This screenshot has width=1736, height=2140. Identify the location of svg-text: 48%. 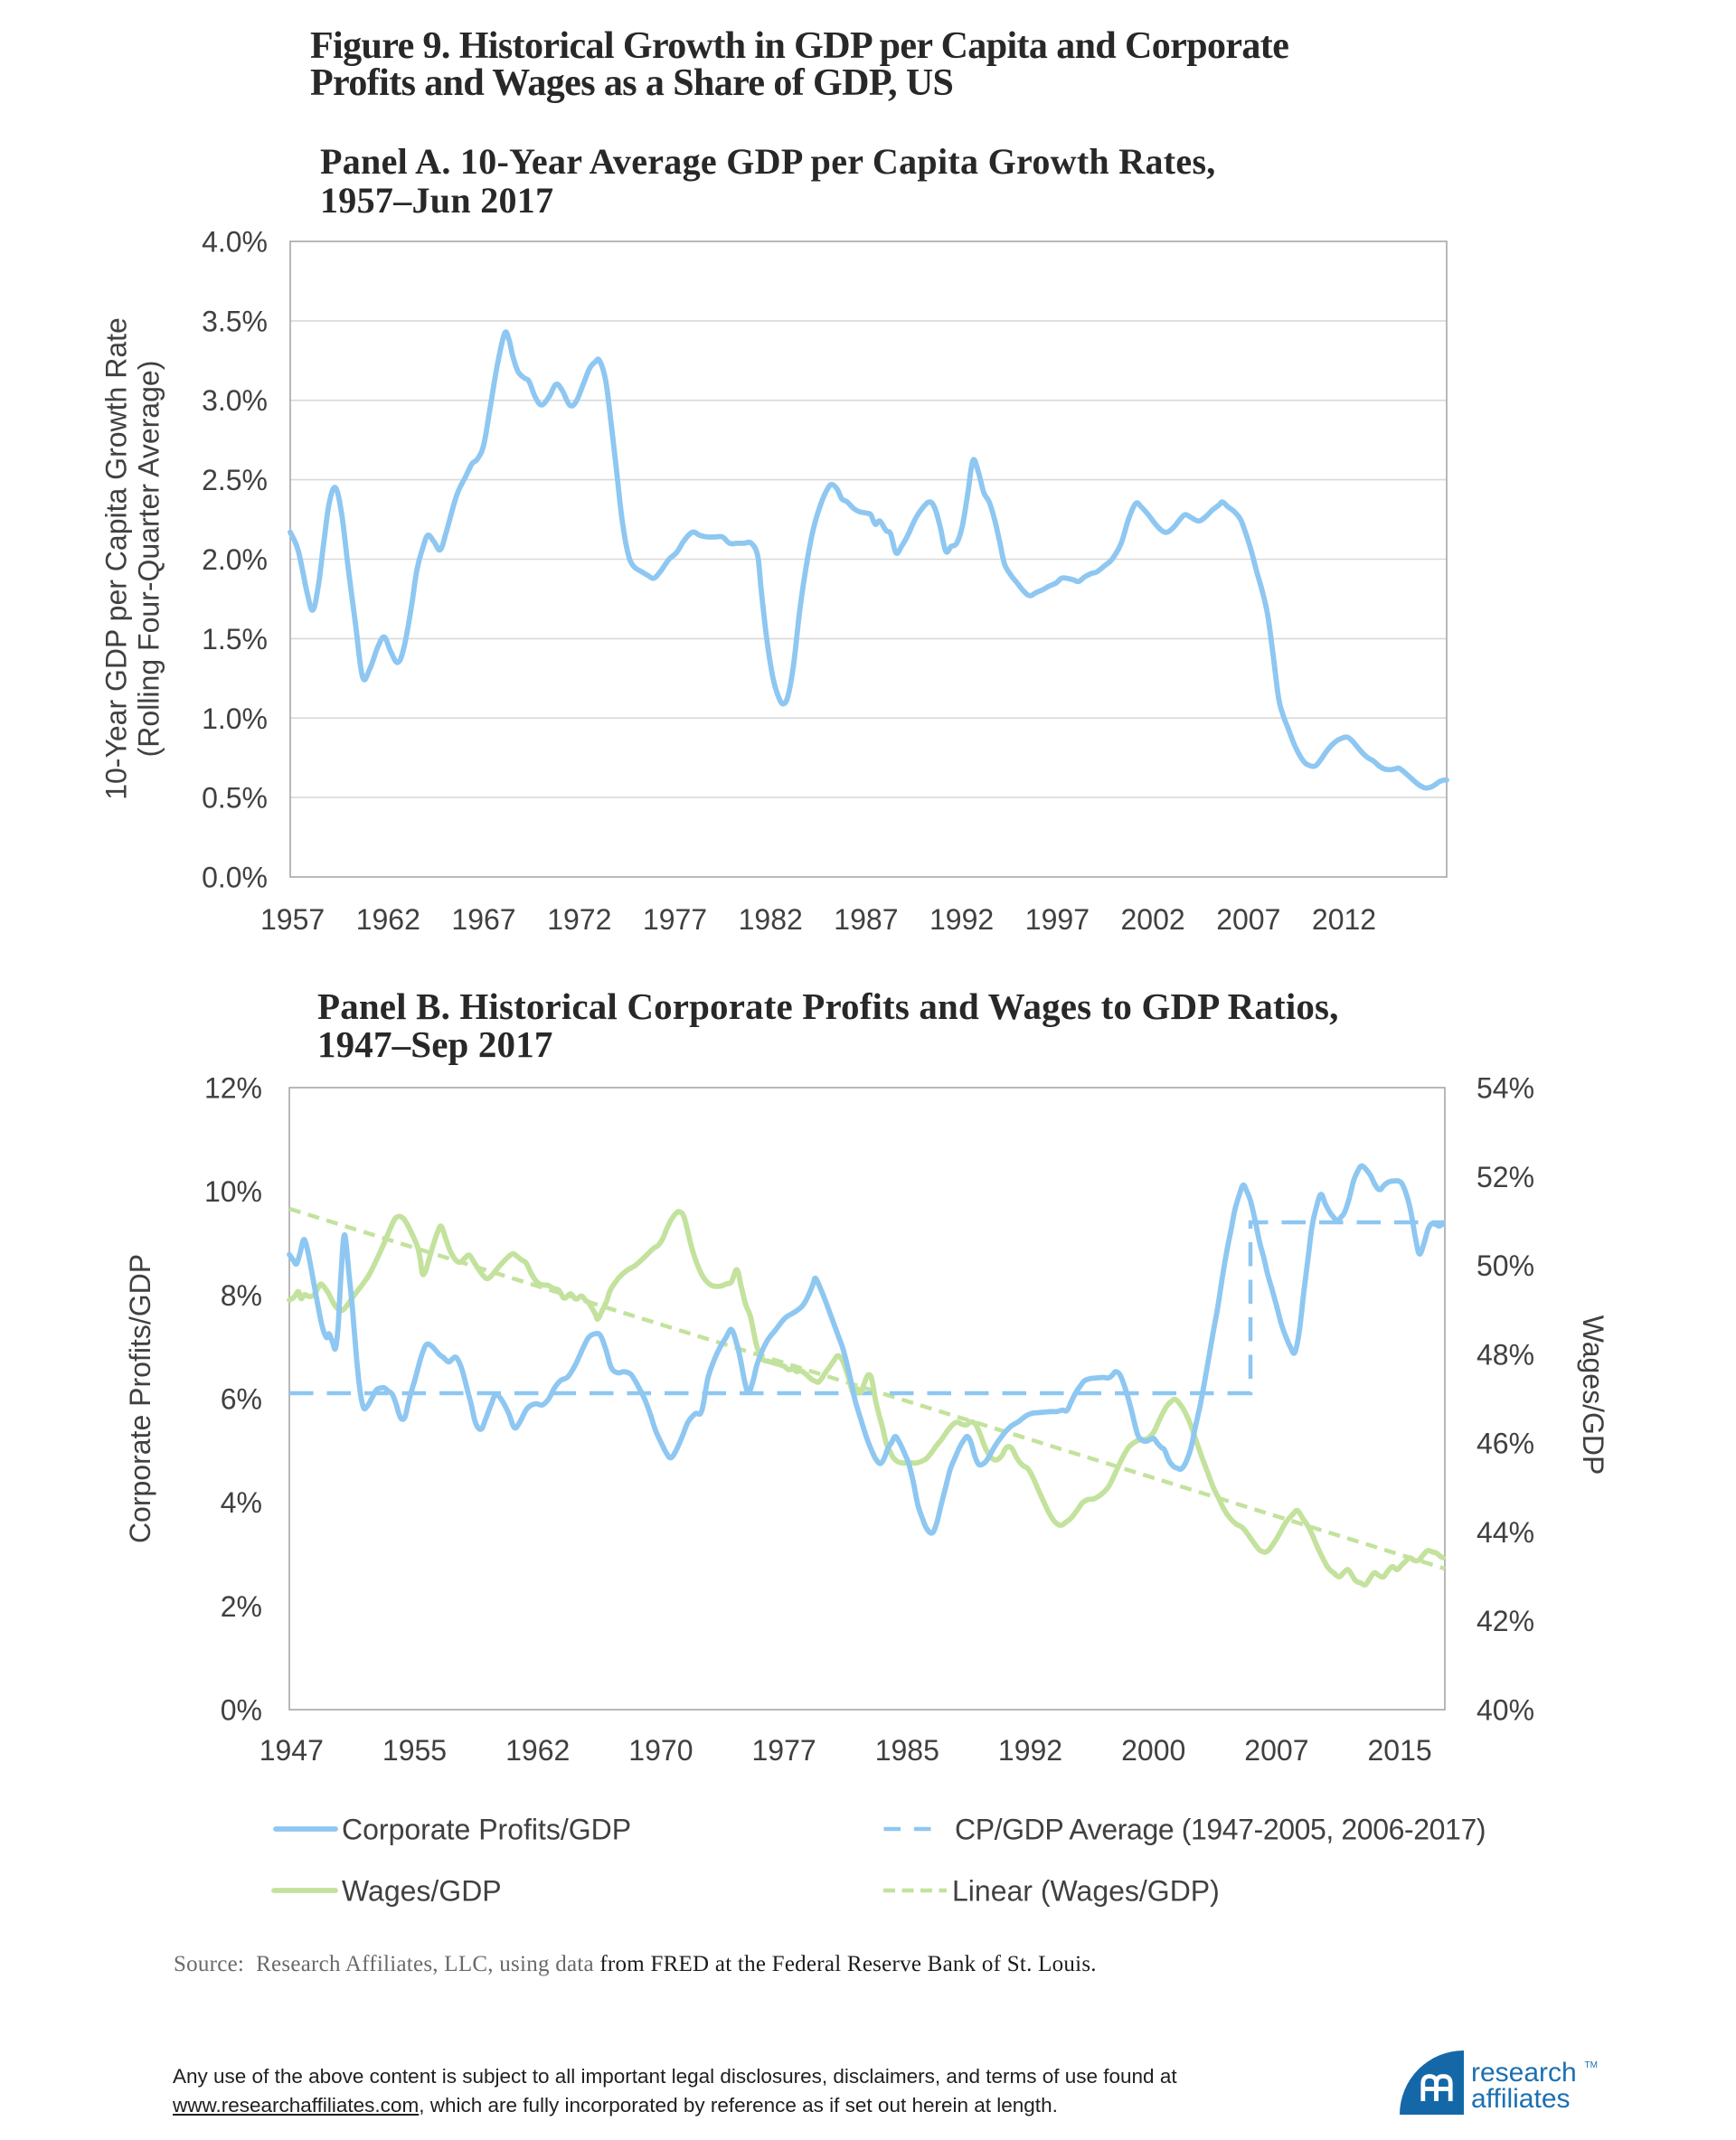
(1506, 1354).